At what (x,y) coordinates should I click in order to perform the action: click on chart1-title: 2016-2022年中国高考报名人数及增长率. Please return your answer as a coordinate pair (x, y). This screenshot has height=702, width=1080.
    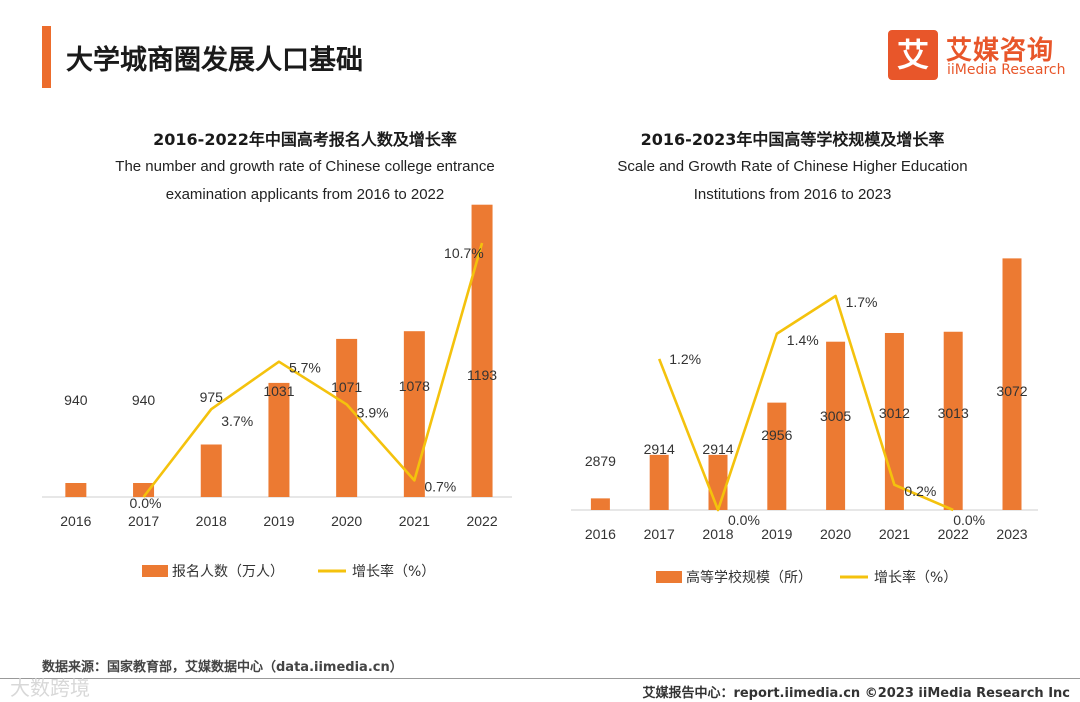
    Looking at the image, I should click on (305, 139).